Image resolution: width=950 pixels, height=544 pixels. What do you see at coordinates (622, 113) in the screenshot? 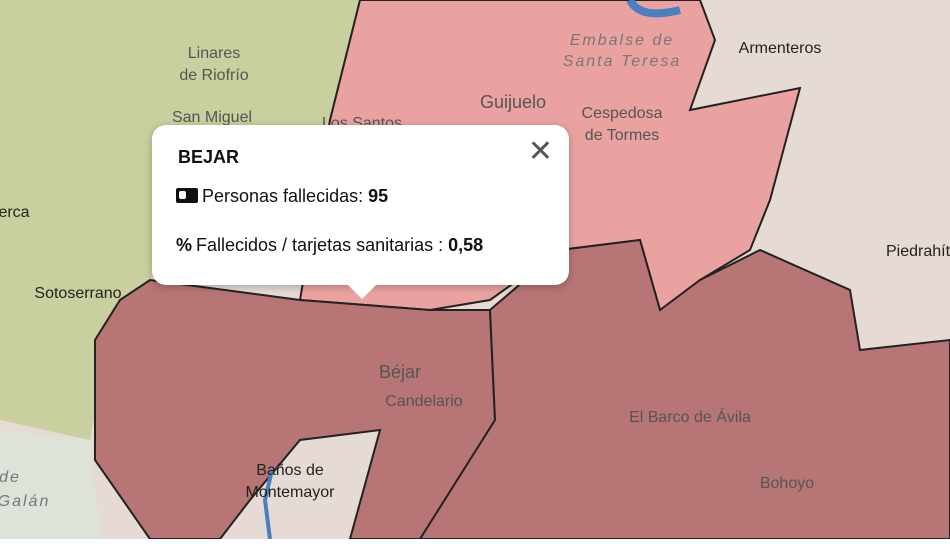
I see `place-label: Cespedosa` at bounding box center [622, 113].